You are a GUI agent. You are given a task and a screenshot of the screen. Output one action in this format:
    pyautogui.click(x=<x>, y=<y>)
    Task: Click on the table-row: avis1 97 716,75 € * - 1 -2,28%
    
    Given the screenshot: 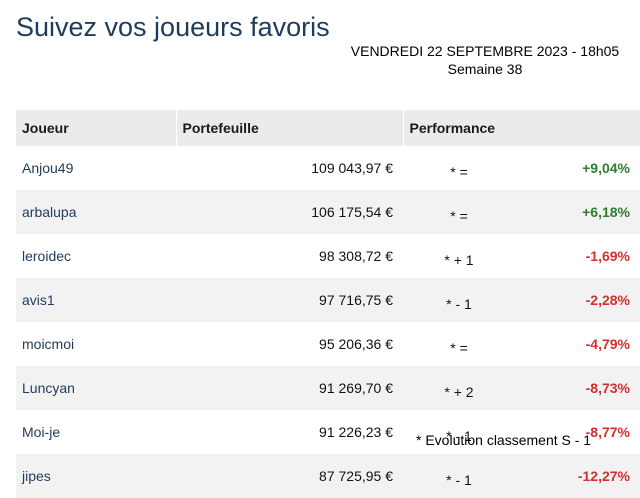 What is the action you would take?
    pyautogui.click(x=328, y=300)
    